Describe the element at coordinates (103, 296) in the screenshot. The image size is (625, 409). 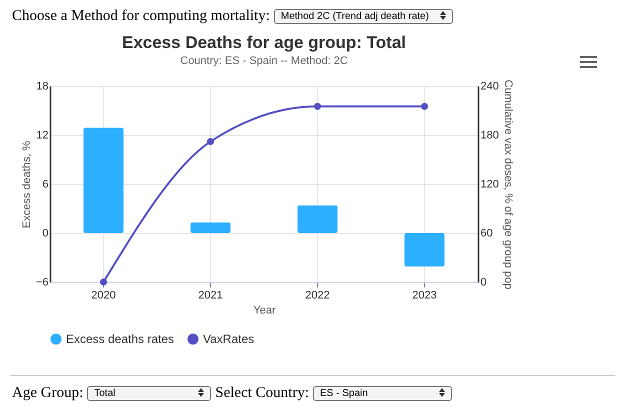
I see `x-tick-label: 2020` at that location.